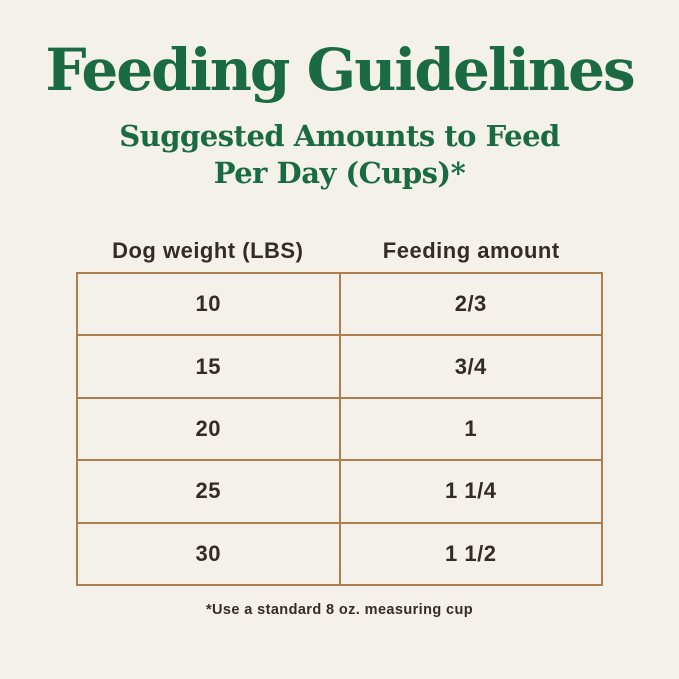 The width and height of the screenshot is (679, 679). Describe the element at coordinates (208, 491) in the screenshot. I see `dog-weight-cell: 25` at that location.